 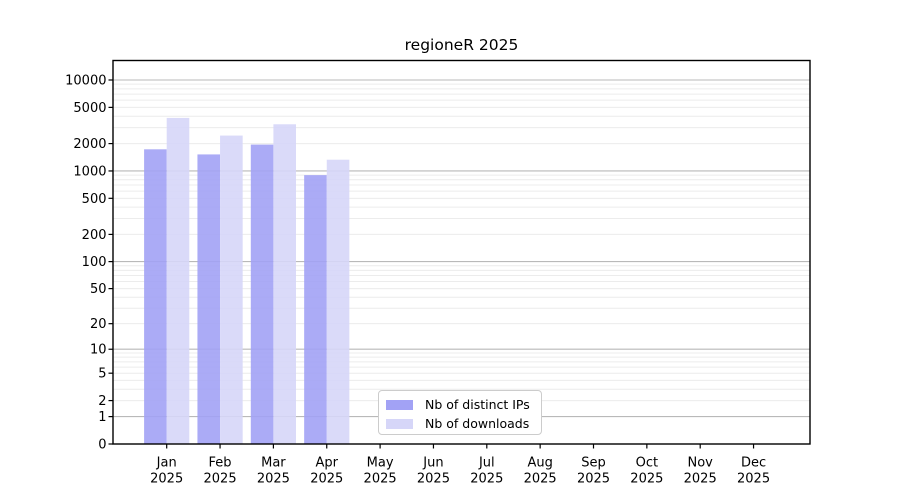 What do you see at coordinates (102, 374) in the screenshot?
I see `y-tick-label: 5` at bounding box center [102, 374].